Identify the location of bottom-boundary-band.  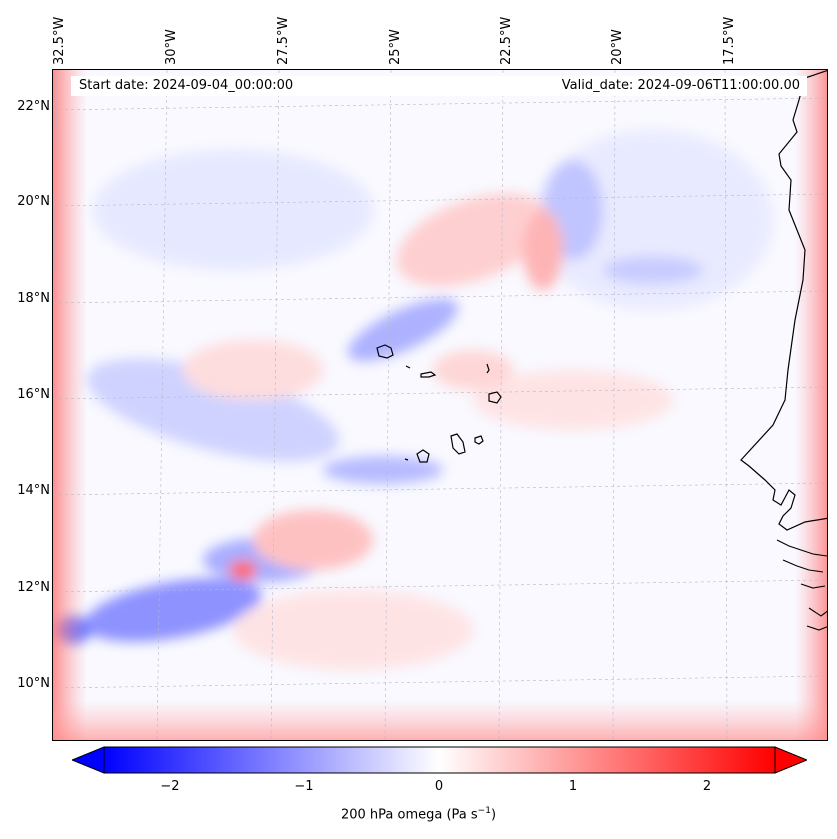
(440, 720).